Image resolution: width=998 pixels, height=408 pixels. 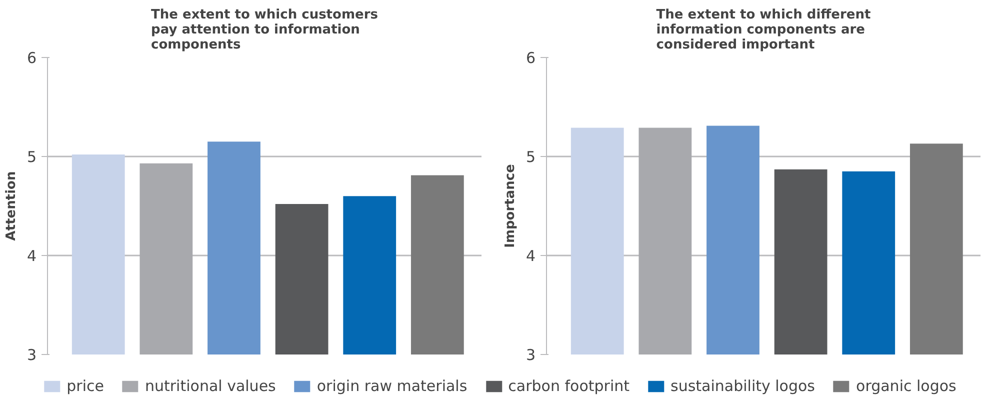 I want to click on y-axis-title: Importance, so click(x=510, y=206).